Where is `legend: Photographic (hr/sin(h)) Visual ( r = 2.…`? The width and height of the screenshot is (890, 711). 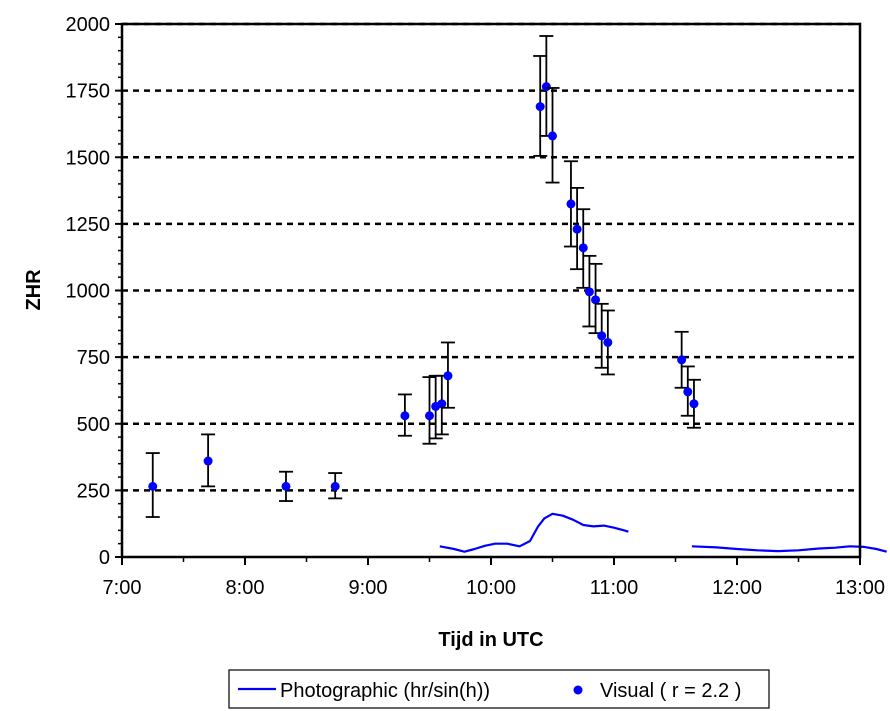
legend: Photographic (hr/sin(h)) Visual ( r = 2.… is located at coordinates (499, 689).